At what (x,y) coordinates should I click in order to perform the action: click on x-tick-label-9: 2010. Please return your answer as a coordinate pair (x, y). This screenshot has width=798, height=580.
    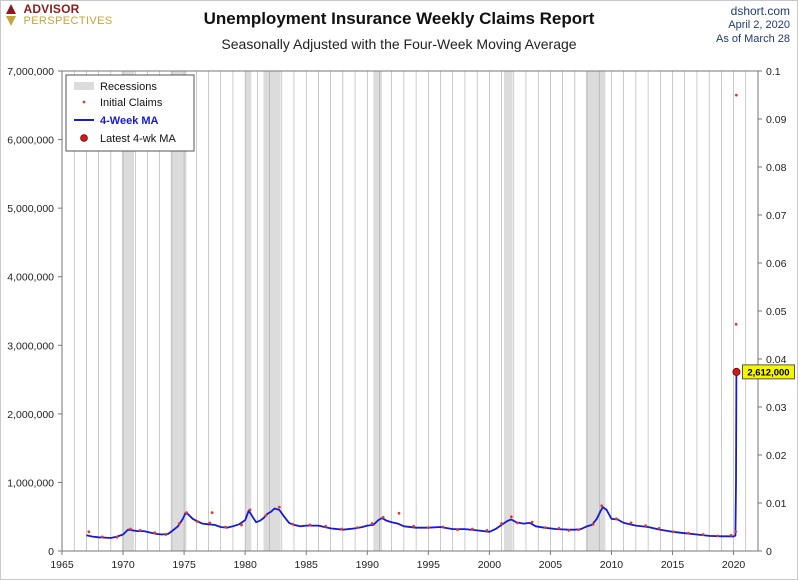
    Looking at the image, I should click on (612, 565).